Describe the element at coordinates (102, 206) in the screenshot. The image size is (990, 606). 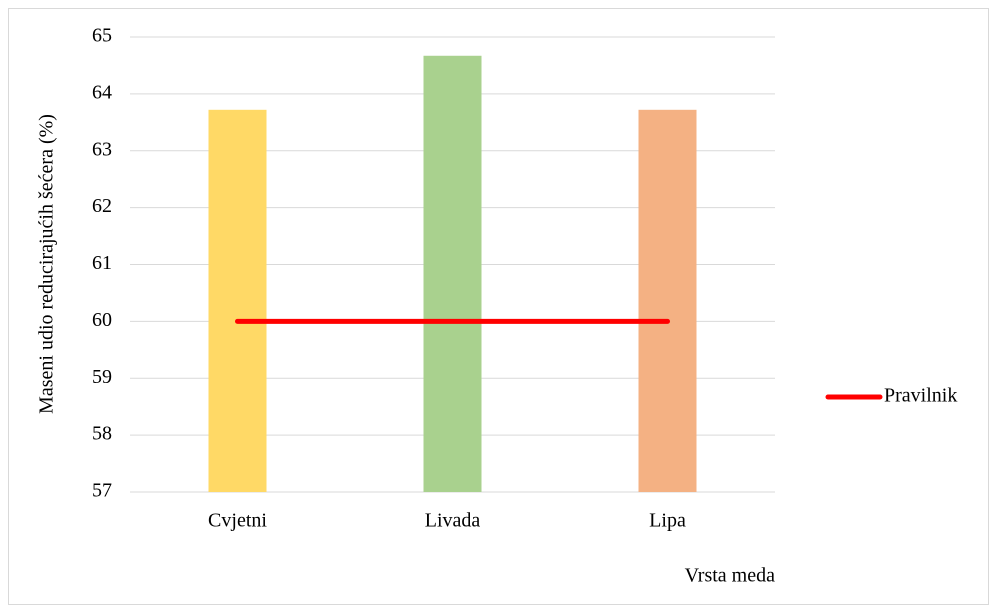
I see `y-tick-label: 62` at that location.